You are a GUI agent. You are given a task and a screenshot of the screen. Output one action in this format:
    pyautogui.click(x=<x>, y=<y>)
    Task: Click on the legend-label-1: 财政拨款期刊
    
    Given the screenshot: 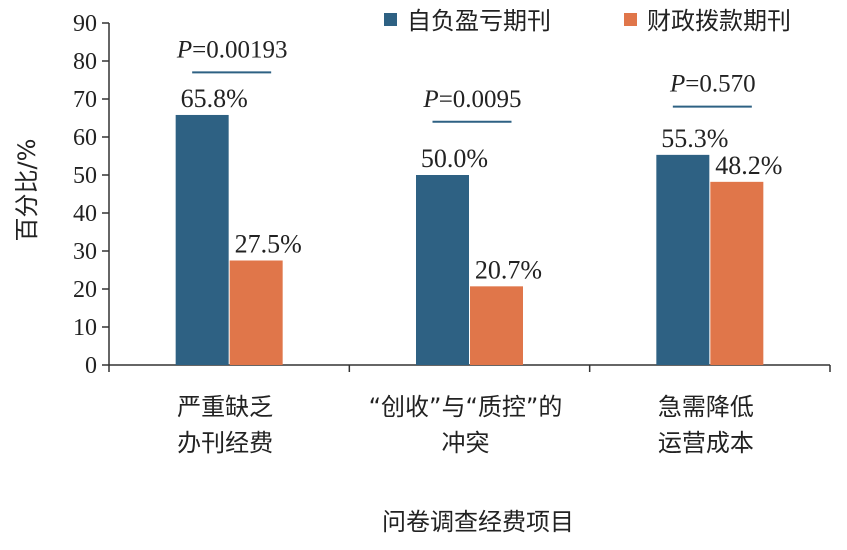 What is the action you would take?
    pyautogui.click(x=719, y=21)
    